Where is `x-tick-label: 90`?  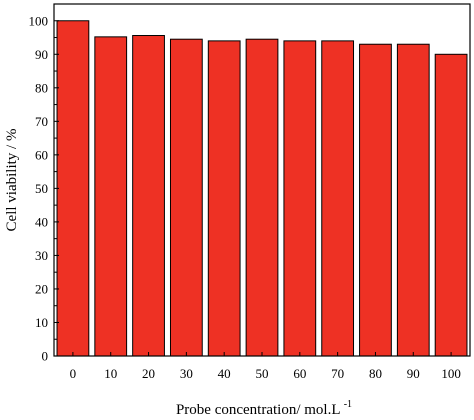 x-tick-label: 90 is located at coordinates (413, 373).